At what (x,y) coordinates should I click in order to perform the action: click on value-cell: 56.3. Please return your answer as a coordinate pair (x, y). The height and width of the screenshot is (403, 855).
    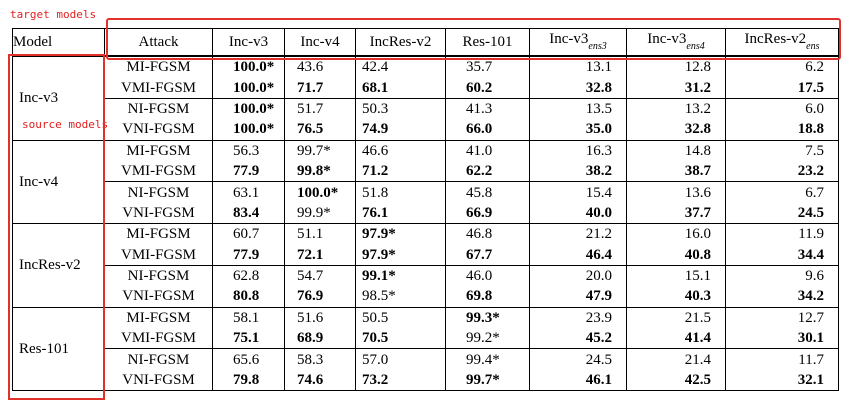
    Looking at the image, I should click on (248, 150).